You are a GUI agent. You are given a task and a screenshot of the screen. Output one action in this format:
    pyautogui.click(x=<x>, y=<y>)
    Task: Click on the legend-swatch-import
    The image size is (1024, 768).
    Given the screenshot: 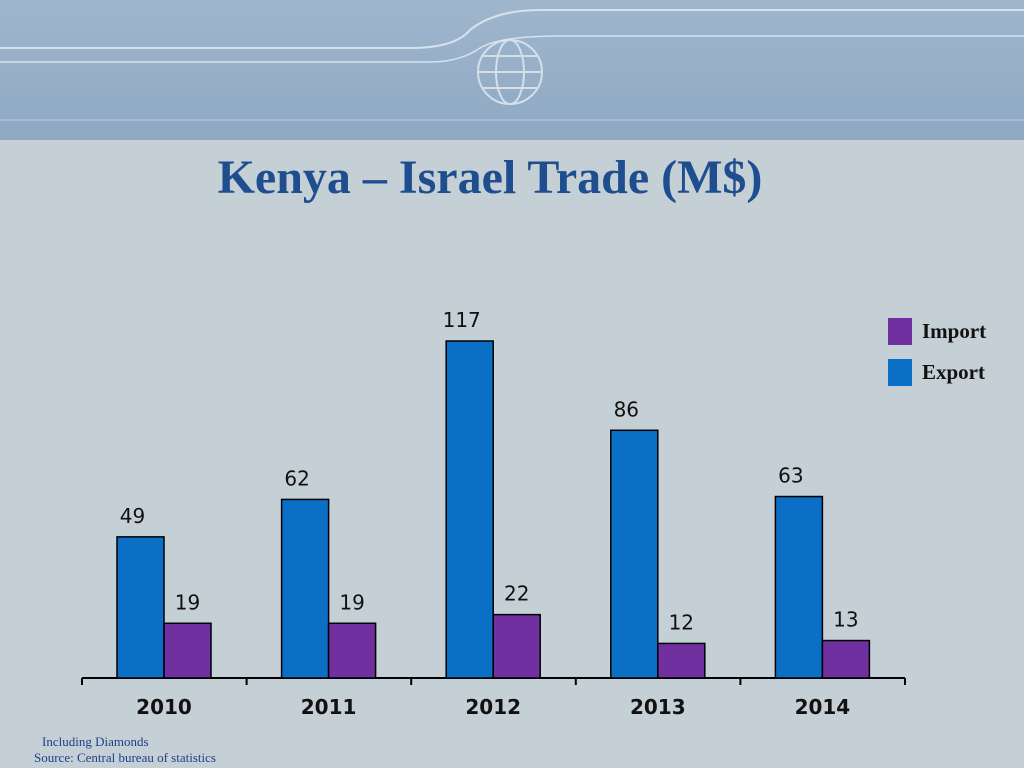 What is the action you would take?
    pyautogui.click(x=900, y=331)
    